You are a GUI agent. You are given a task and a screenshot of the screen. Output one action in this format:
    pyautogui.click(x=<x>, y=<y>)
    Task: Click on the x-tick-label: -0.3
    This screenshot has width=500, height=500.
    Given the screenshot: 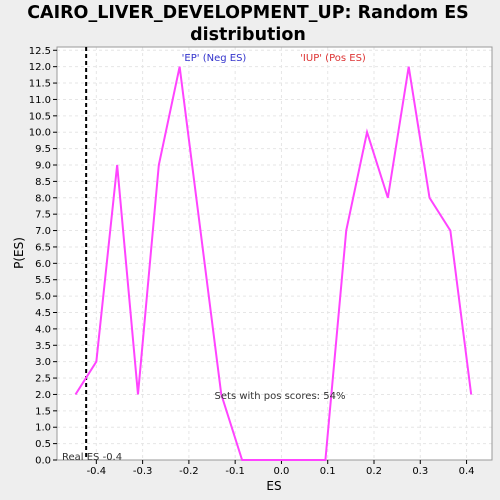 What is the action you would take?
    pyautogui.click(x=143, y=471)
    